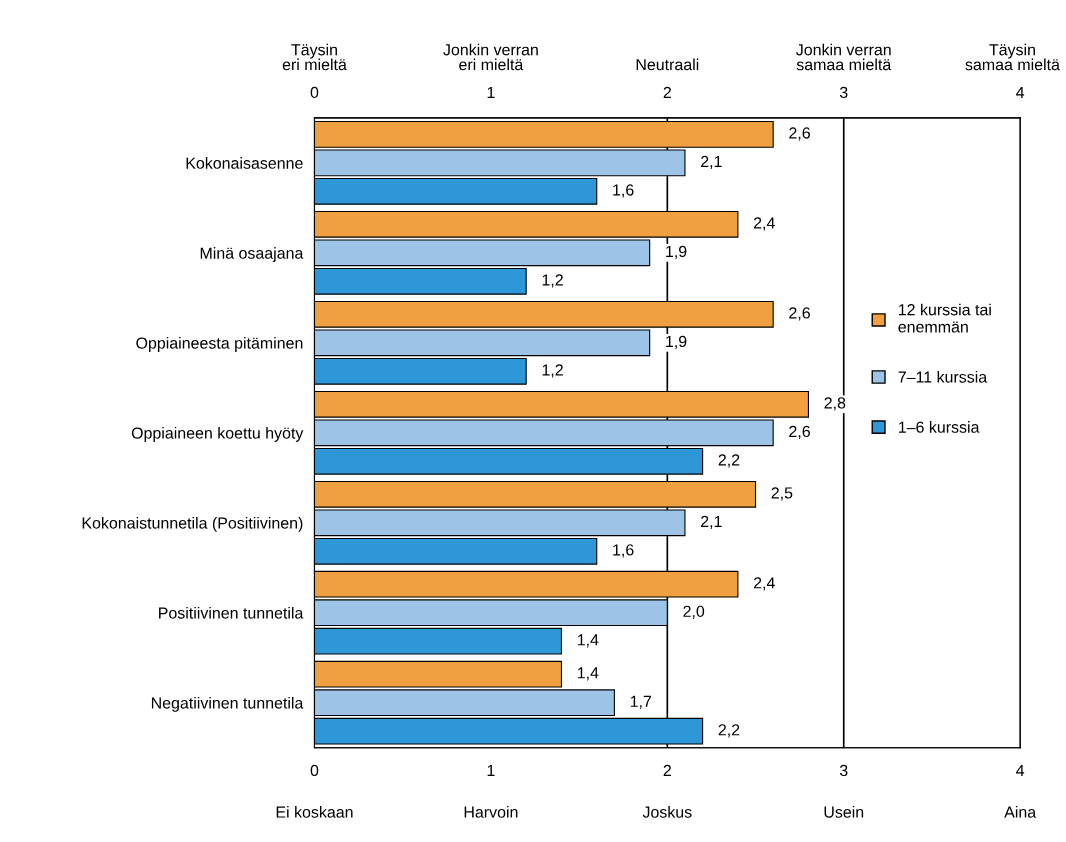  I want to click on y-tick-label: Minä osaajana, so click(252, 254).